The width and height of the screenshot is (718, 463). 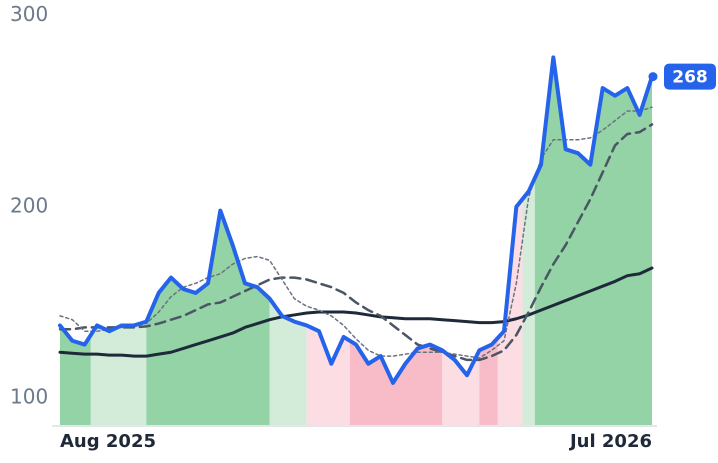 What do you see at coordinates (108, 441) in the screenshot?
I see `x-tick-label: Aug 2025` at bounding box center [108, 441].